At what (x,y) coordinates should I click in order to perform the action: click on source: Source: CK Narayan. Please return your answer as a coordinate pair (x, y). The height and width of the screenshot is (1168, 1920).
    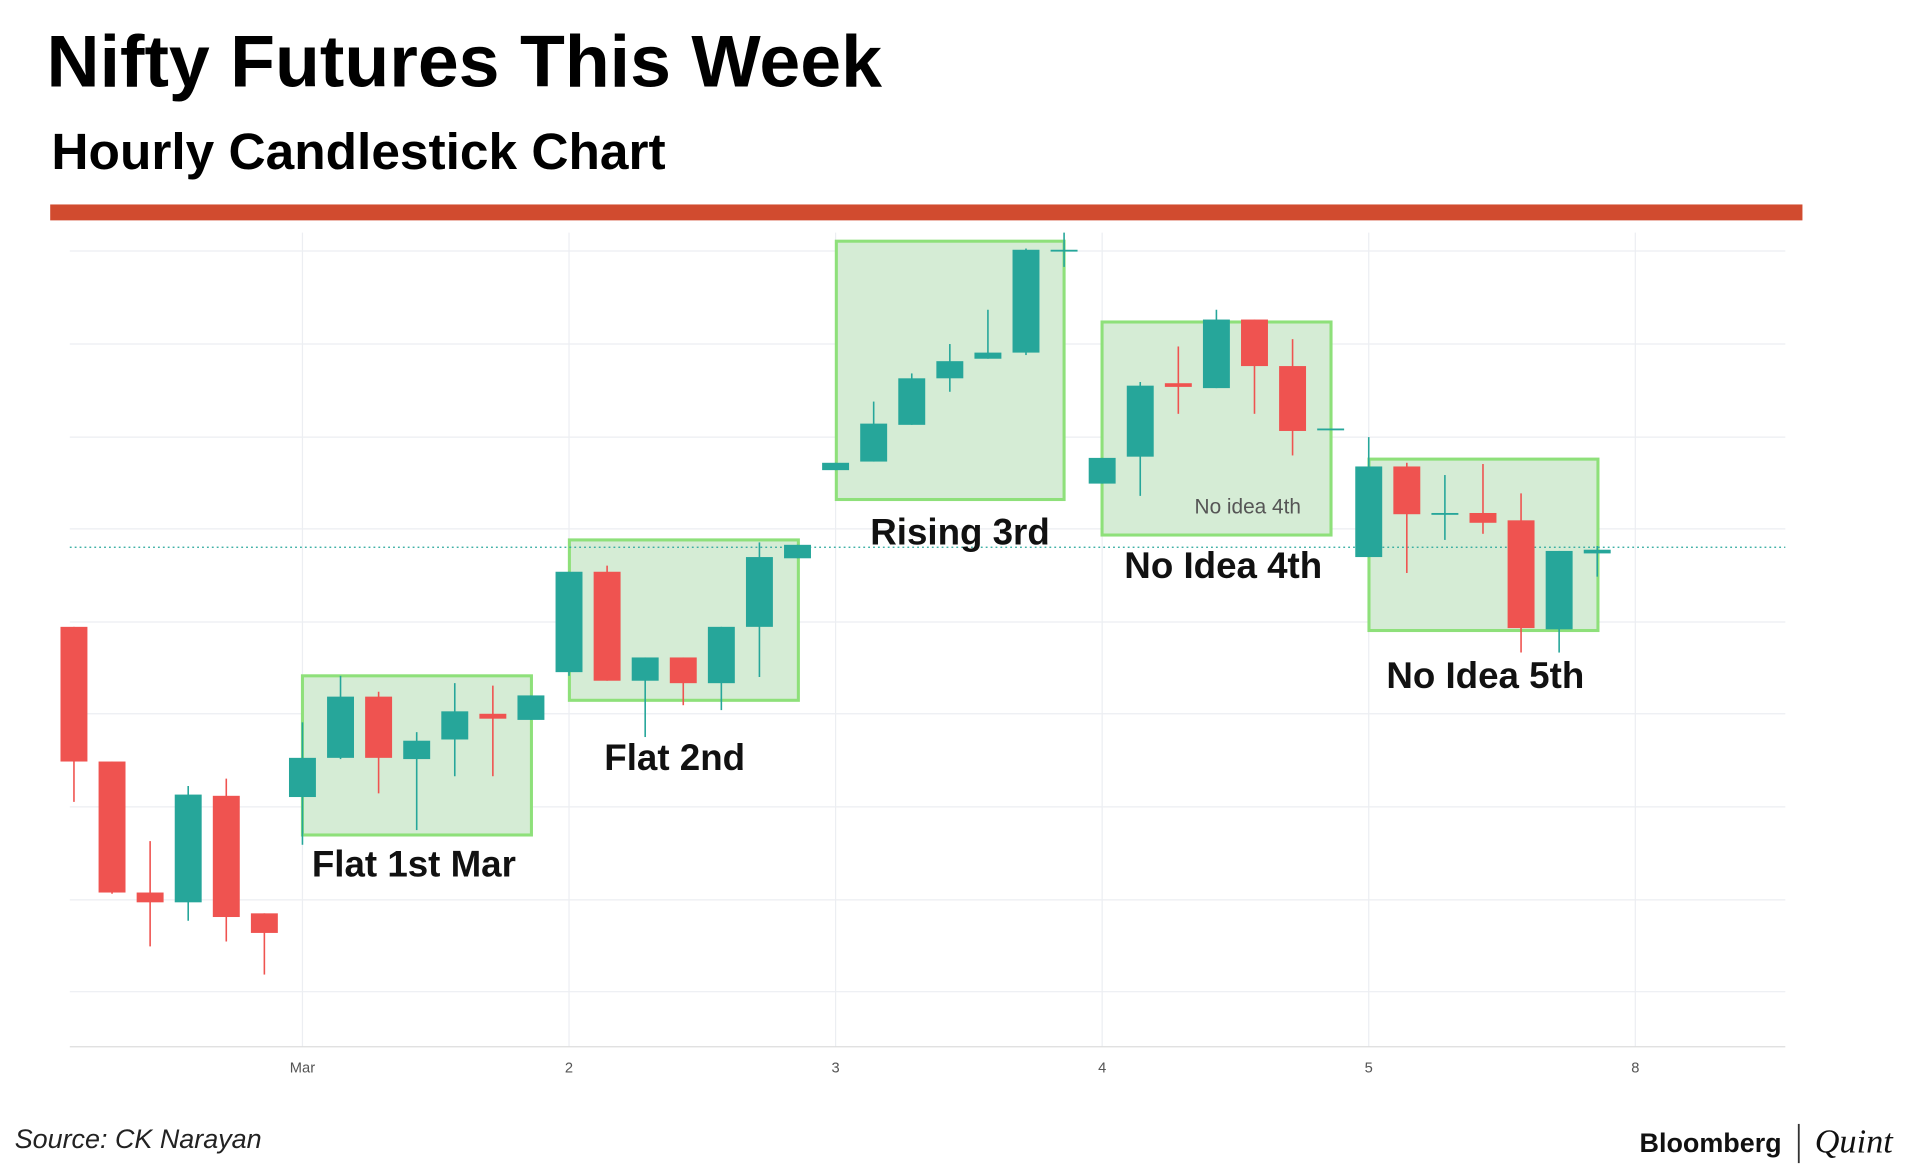
    Looking at the image, I should click on (138, 1139).